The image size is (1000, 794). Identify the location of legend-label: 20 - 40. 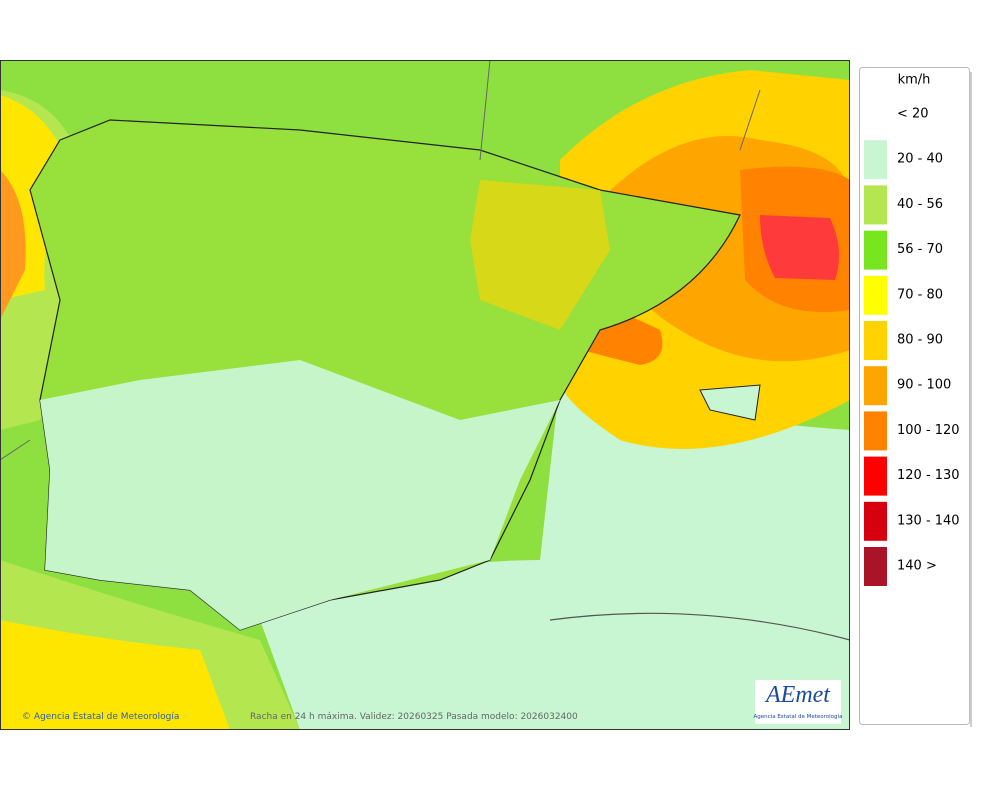
(920, 159).